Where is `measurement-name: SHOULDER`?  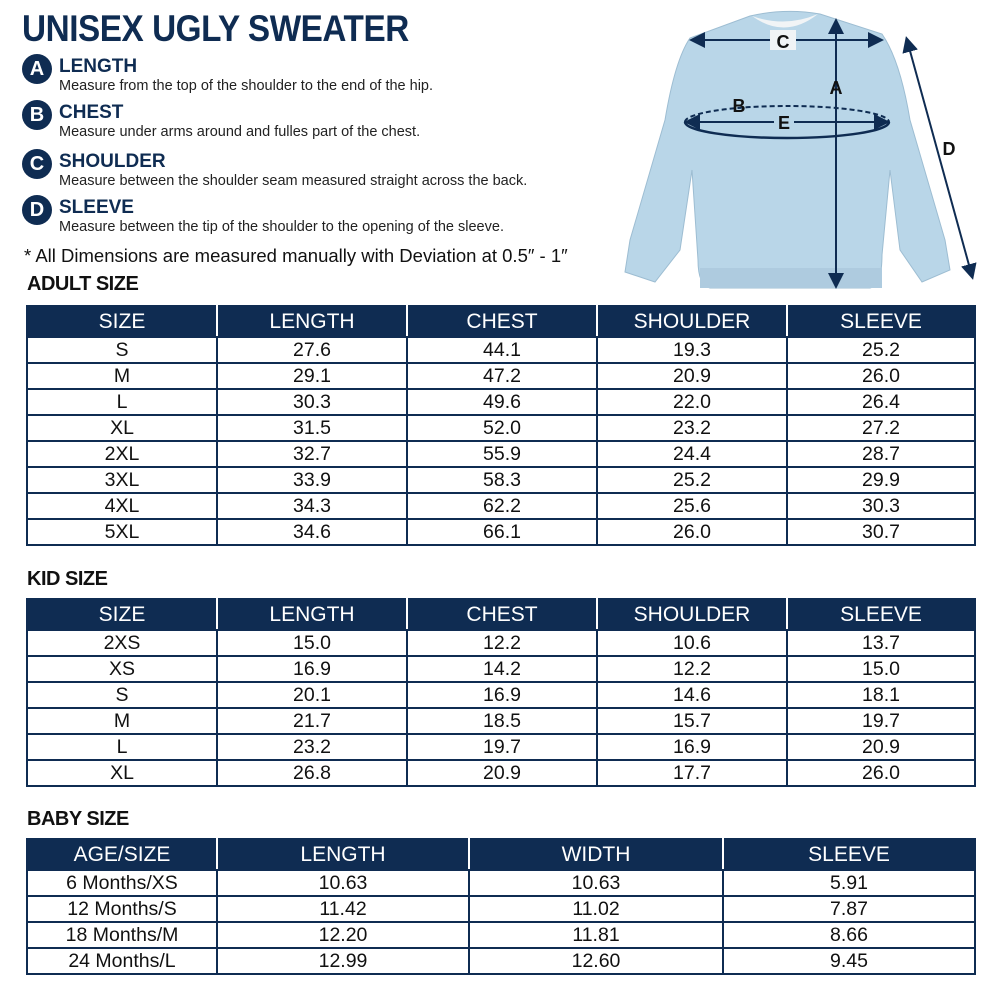 measurement-name: SHOULDER is located at coordinates (112, 161).